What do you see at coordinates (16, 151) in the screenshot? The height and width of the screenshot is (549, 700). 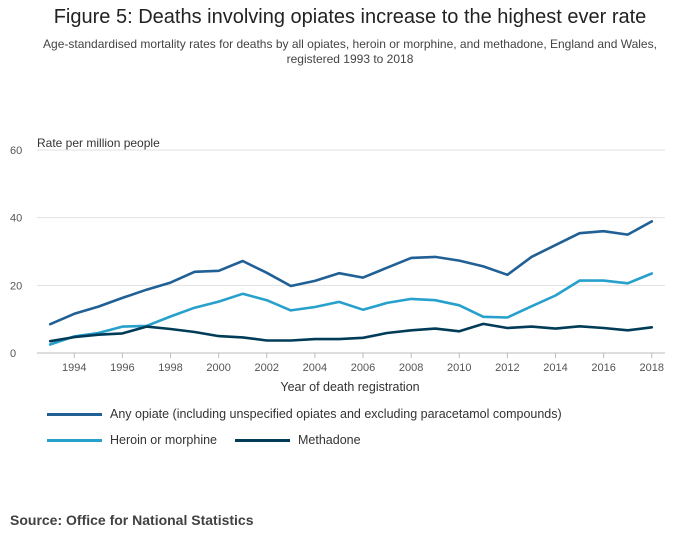 I see `y-tick-label-60: 60` at bounding box center [16, 151].